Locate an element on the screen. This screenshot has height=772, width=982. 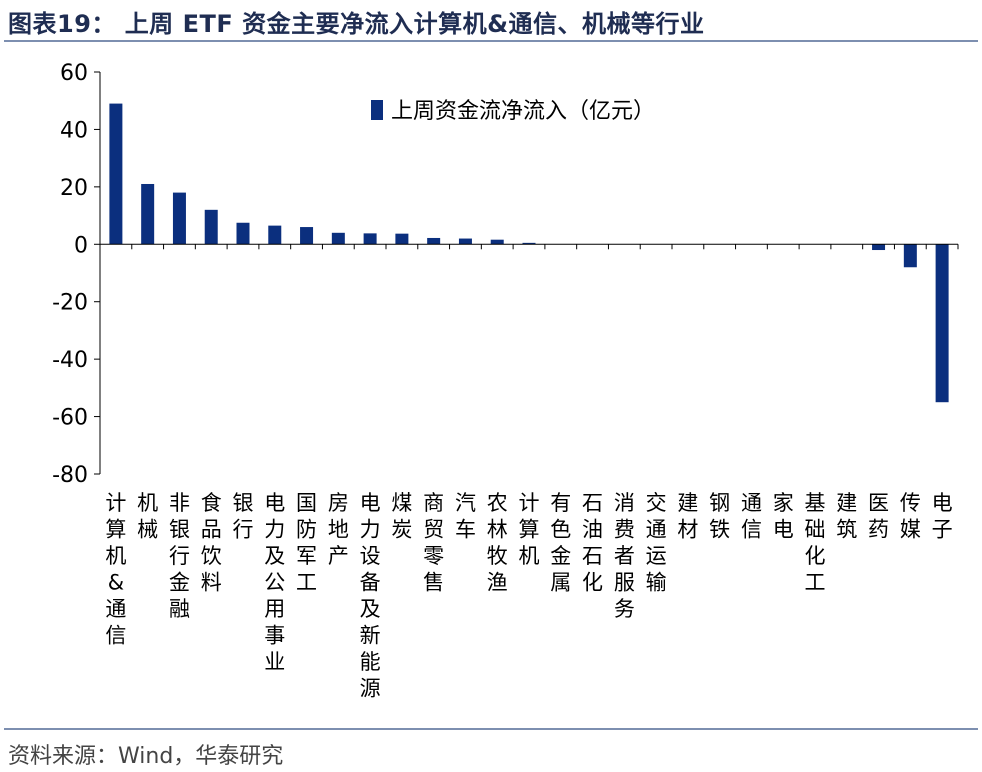
x-tick-label: 房地产 is located at coordinates (338, 529).